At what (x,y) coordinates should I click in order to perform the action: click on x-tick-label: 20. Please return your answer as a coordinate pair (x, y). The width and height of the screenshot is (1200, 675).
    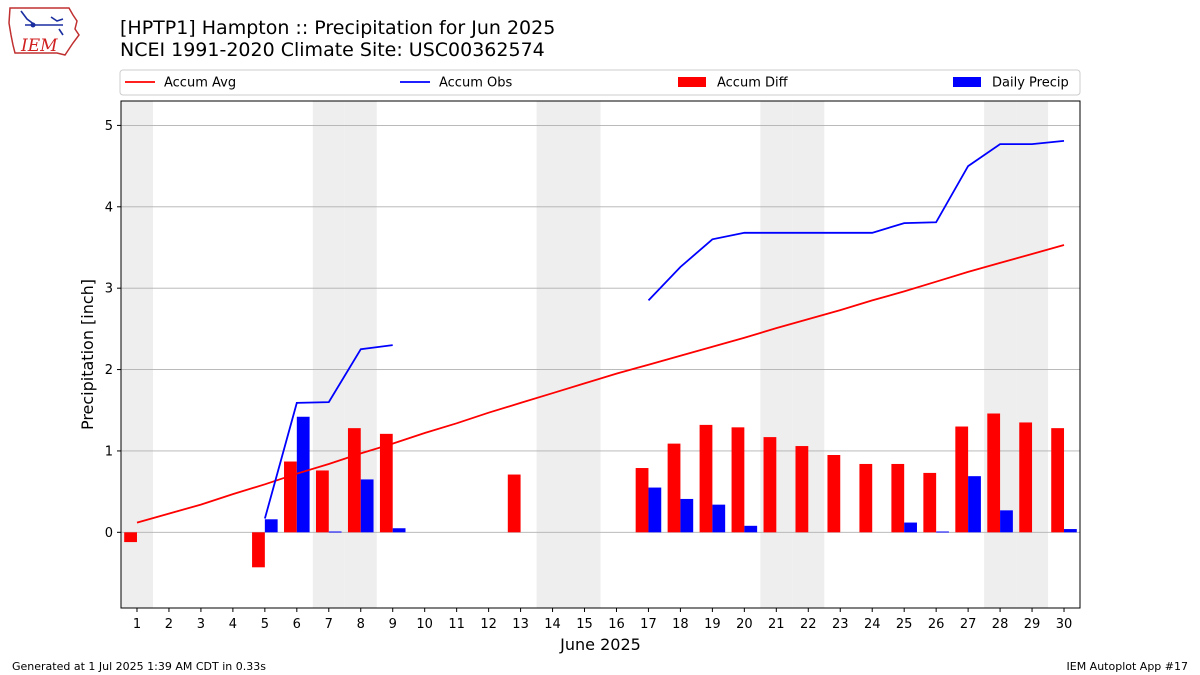
    Looking at the image, I should click on (744, 624).